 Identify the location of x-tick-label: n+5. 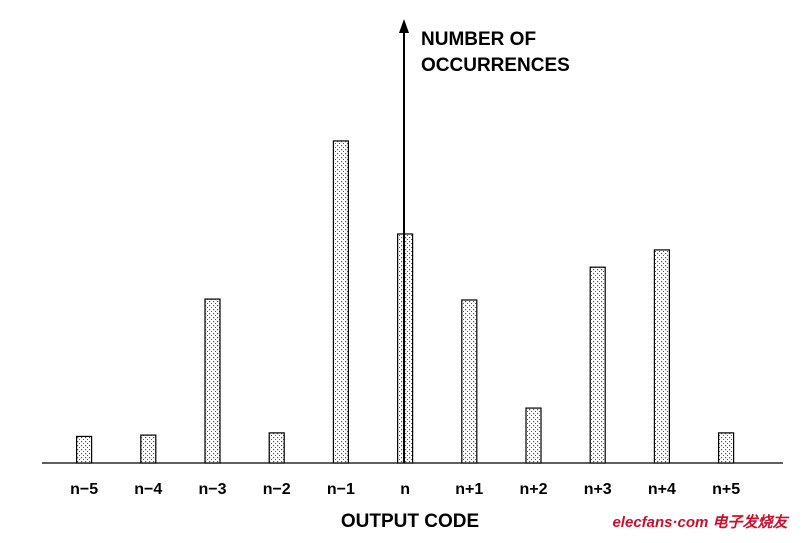
(726, 489).